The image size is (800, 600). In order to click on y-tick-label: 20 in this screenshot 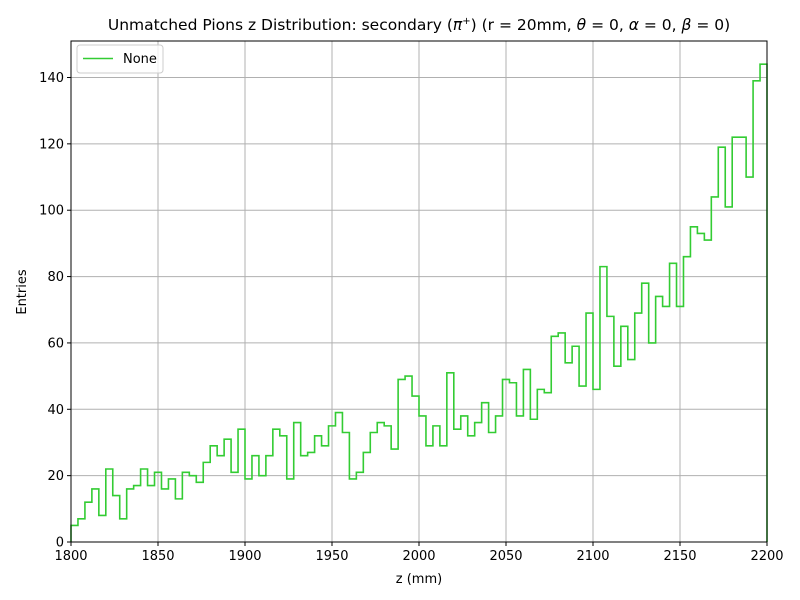, I will do `click(55, 476)`.